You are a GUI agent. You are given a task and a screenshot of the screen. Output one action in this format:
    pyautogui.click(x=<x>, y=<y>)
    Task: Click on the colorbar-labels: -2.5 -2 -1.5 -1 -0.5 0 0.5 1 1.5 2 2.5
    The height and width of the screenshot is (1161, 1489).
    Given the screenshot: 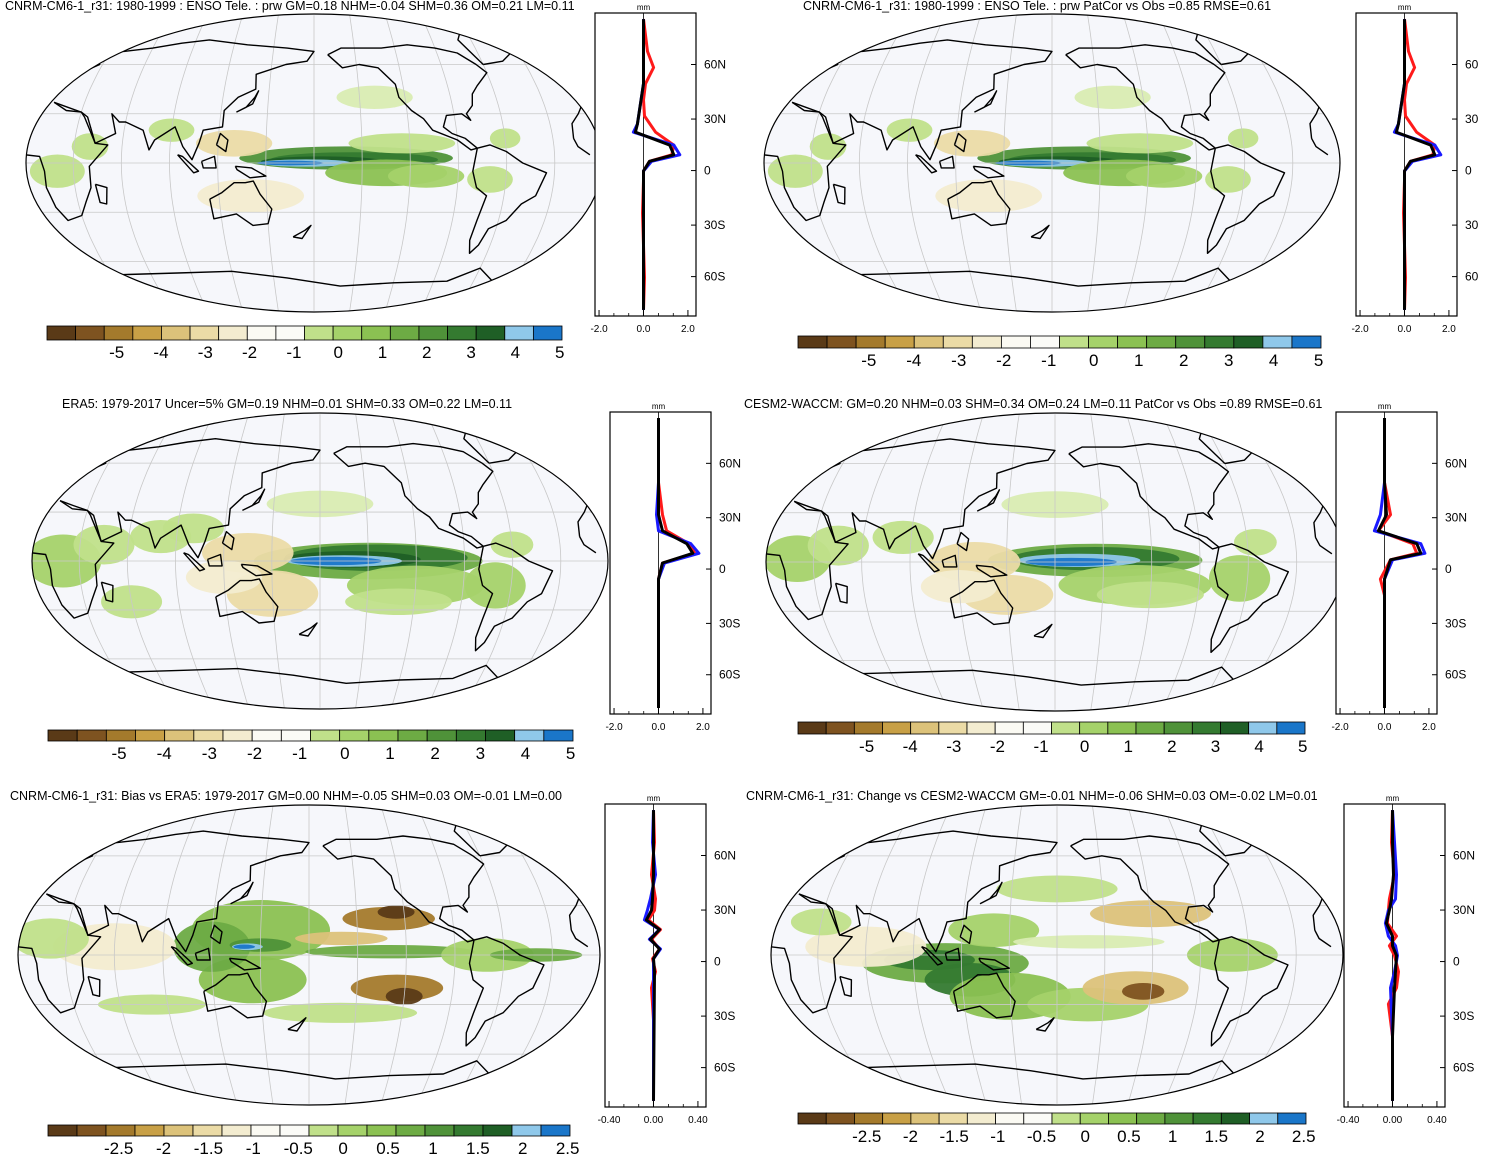 What is the action you would take?
    pyautogui.click(x=314, y=1150)
    